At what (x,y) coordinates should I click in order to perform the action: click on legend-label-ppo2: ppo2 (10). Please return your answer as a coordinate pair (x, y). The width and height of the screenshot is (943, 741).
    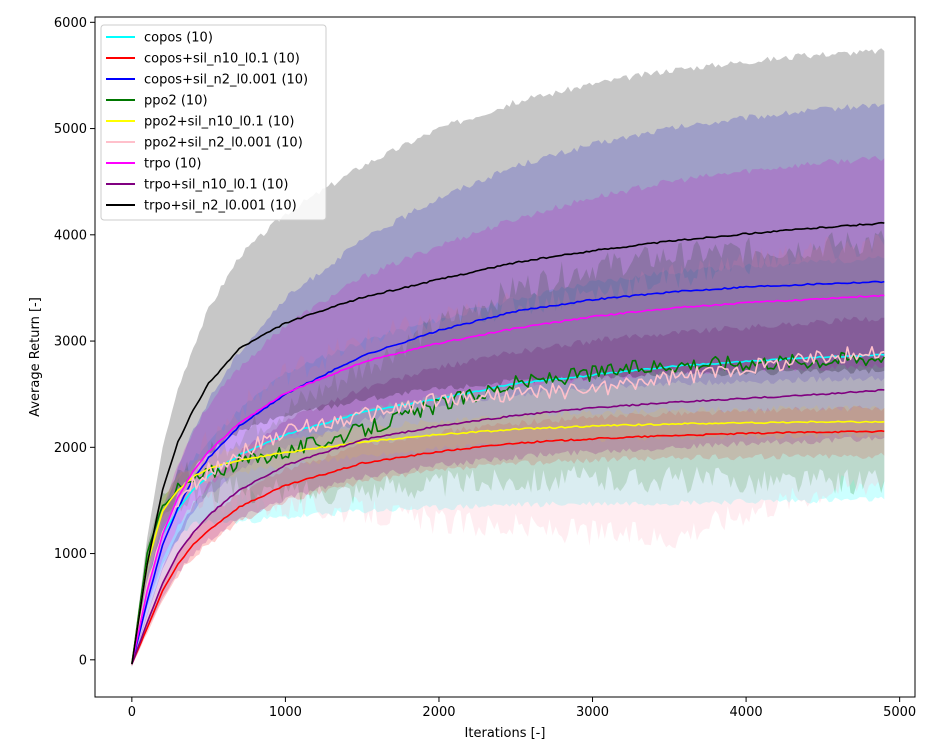
    Looking at the image, I should click on (176, 101).